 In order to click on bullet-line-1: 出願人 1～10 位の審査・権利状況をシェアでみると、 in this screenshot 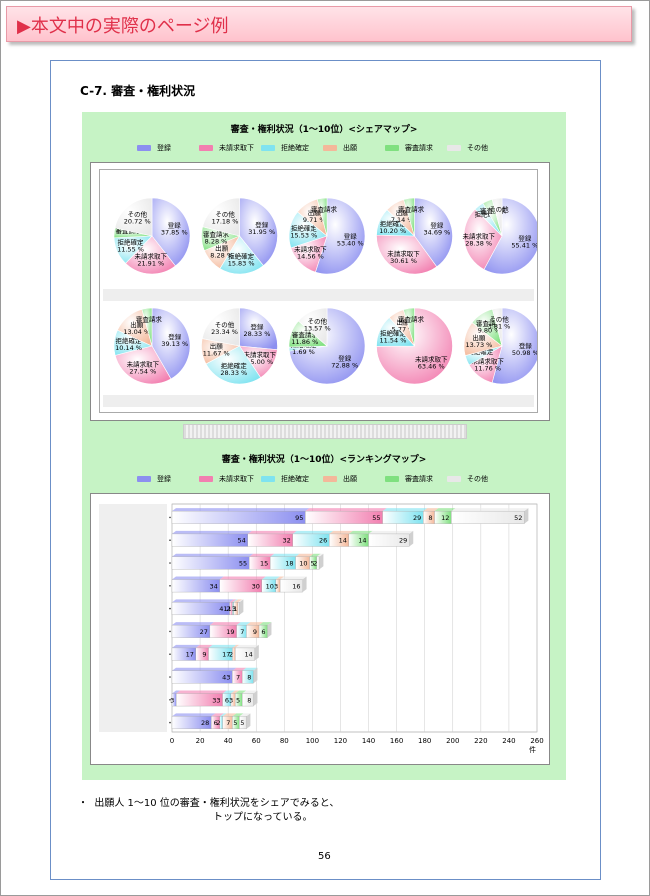, I will do `click(217, 803)`.